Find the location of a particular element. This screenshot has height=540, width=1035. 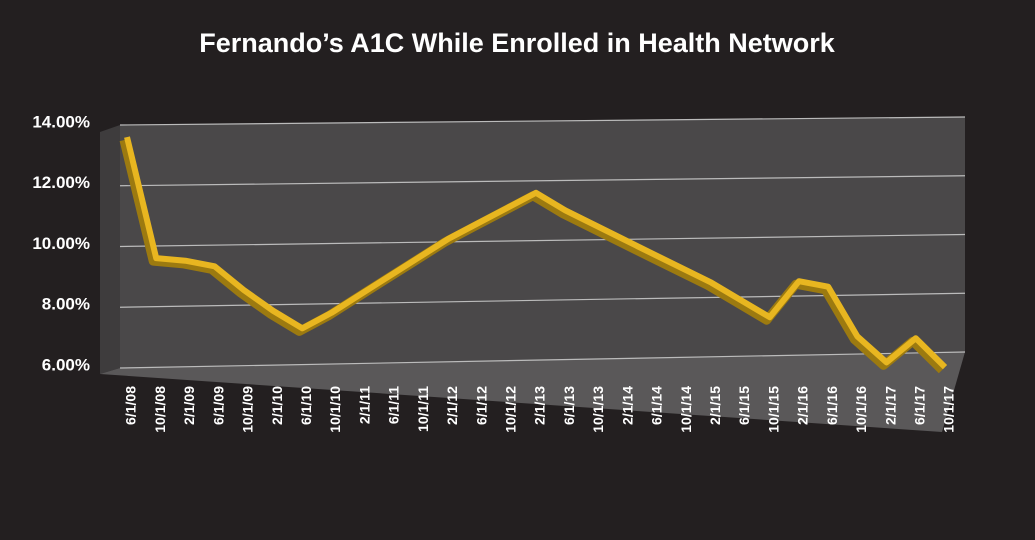

x-tick-label: 6/1/09 is located at coordinates (218, 405).